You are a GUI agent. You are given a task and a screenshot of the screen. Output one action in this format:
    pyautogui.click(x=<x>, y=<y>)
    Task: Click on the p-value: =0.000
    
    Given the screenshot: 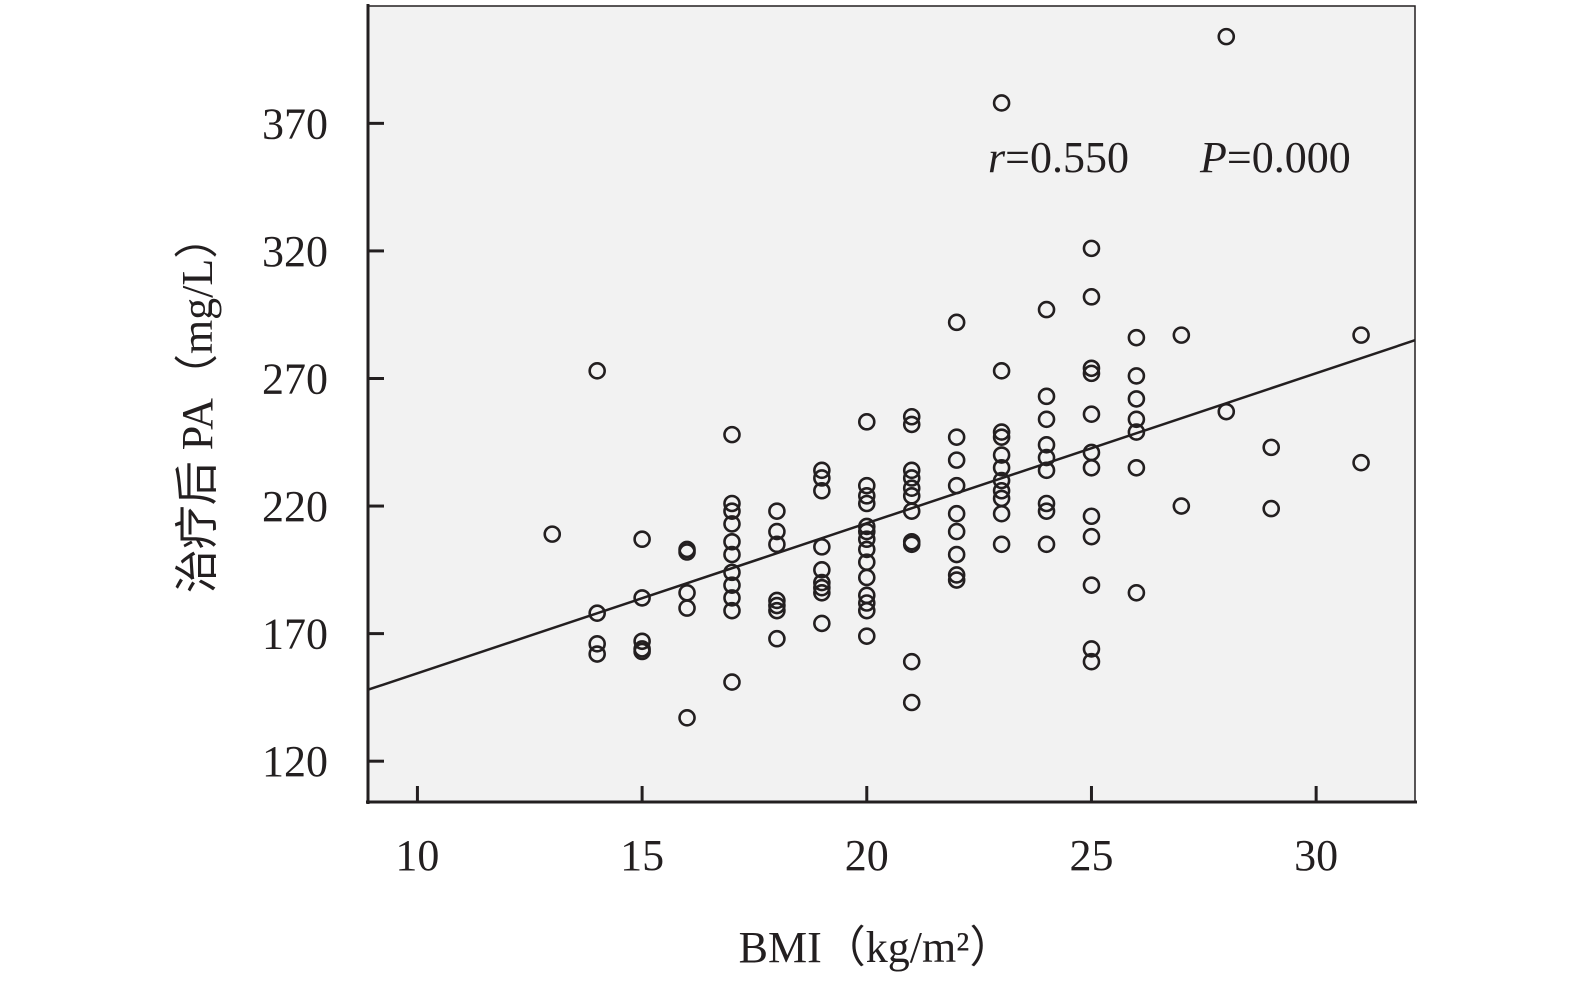 What is the action you would take?
    pyautogui.click(x=1289, y=157)
    